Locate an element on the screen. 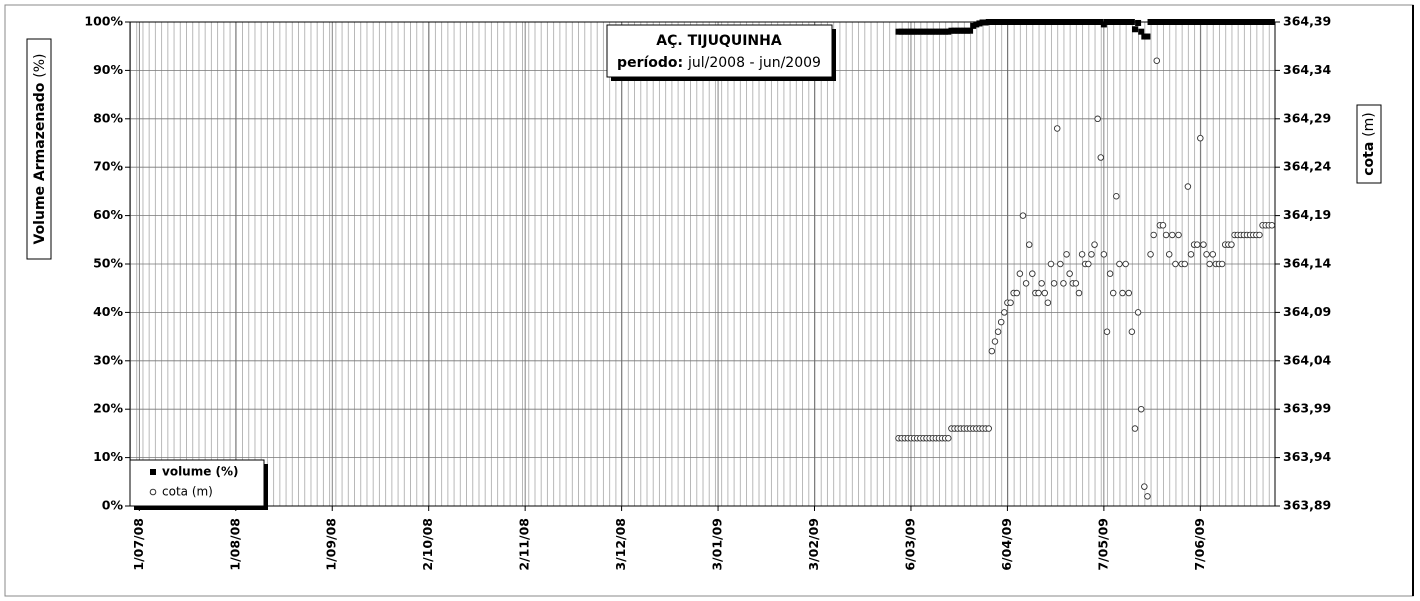  y2-tick-label: 364,24 is located at coordinates (1307, 166).